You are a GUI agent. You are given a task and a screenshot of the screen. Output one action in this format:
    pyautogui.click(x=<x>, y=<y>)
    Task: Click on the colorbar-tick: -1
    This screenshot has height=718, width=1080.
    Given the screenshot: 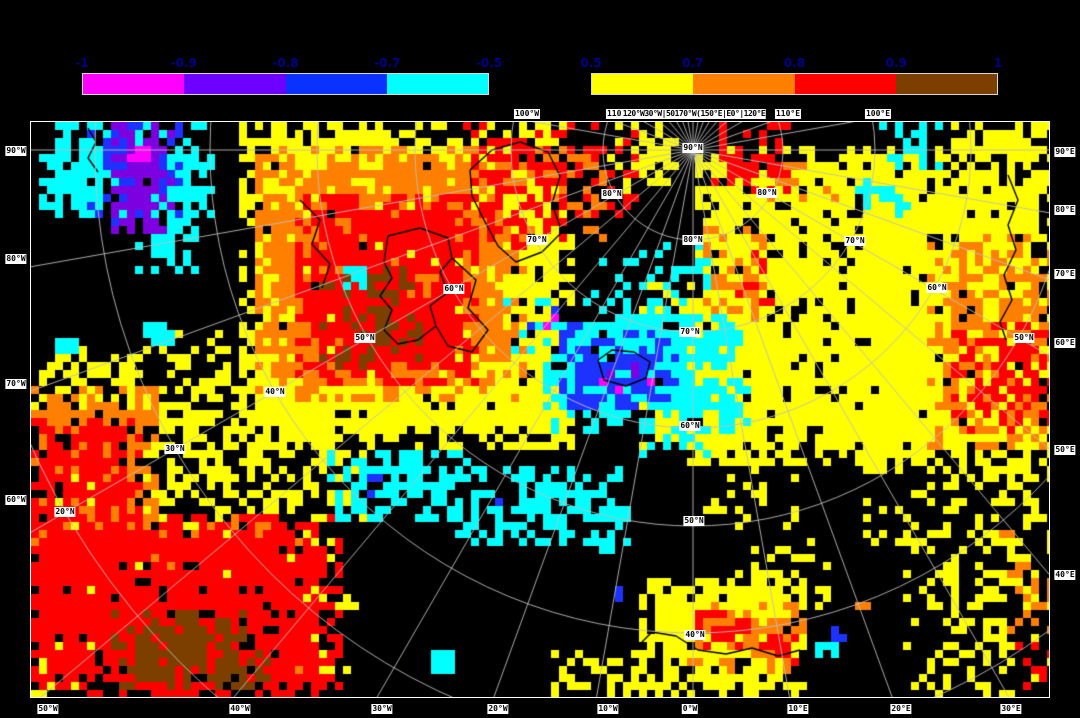 What is the action you would take?
    pyautogui.click(x=82, y=63)
    